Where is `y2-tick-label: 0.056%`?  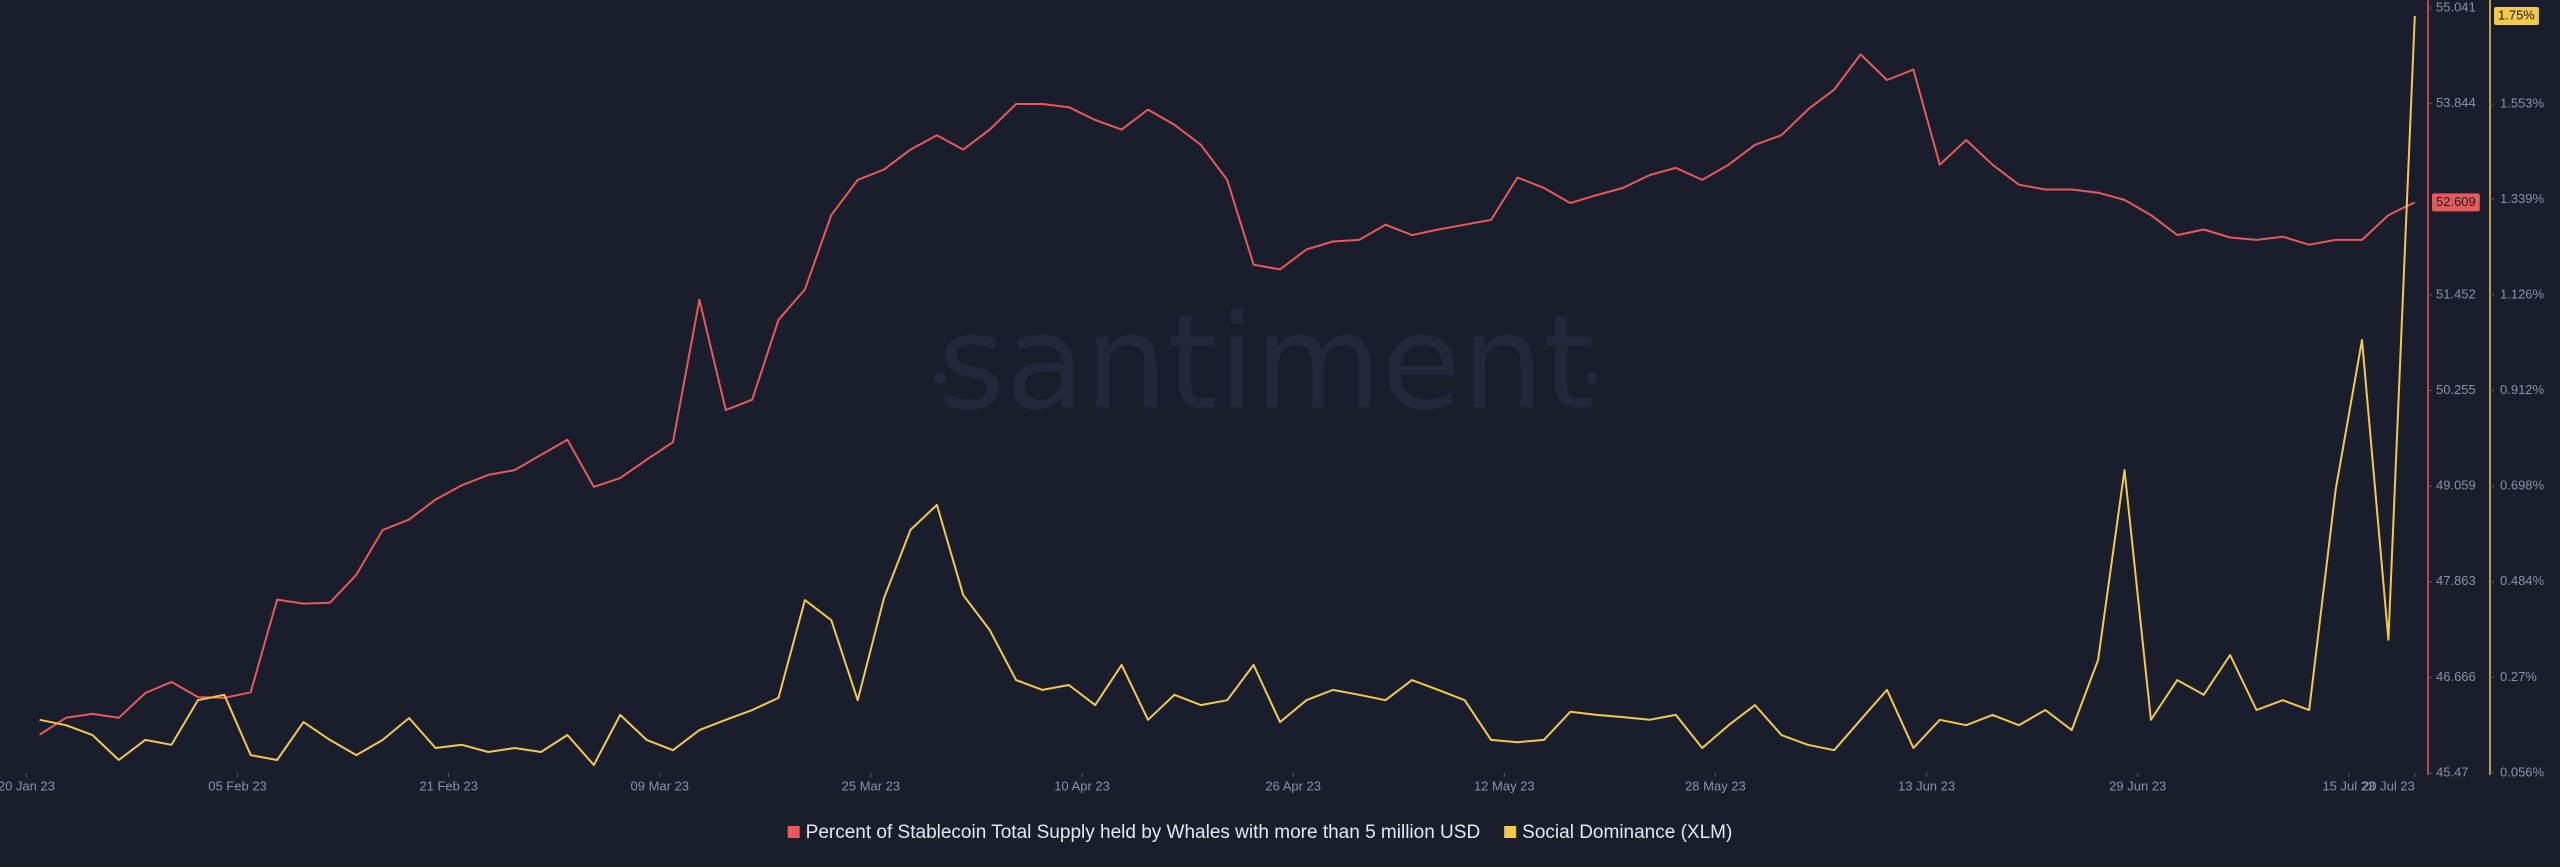 y2-tick-label: 0.056% is located at coordinates (2522, 771).